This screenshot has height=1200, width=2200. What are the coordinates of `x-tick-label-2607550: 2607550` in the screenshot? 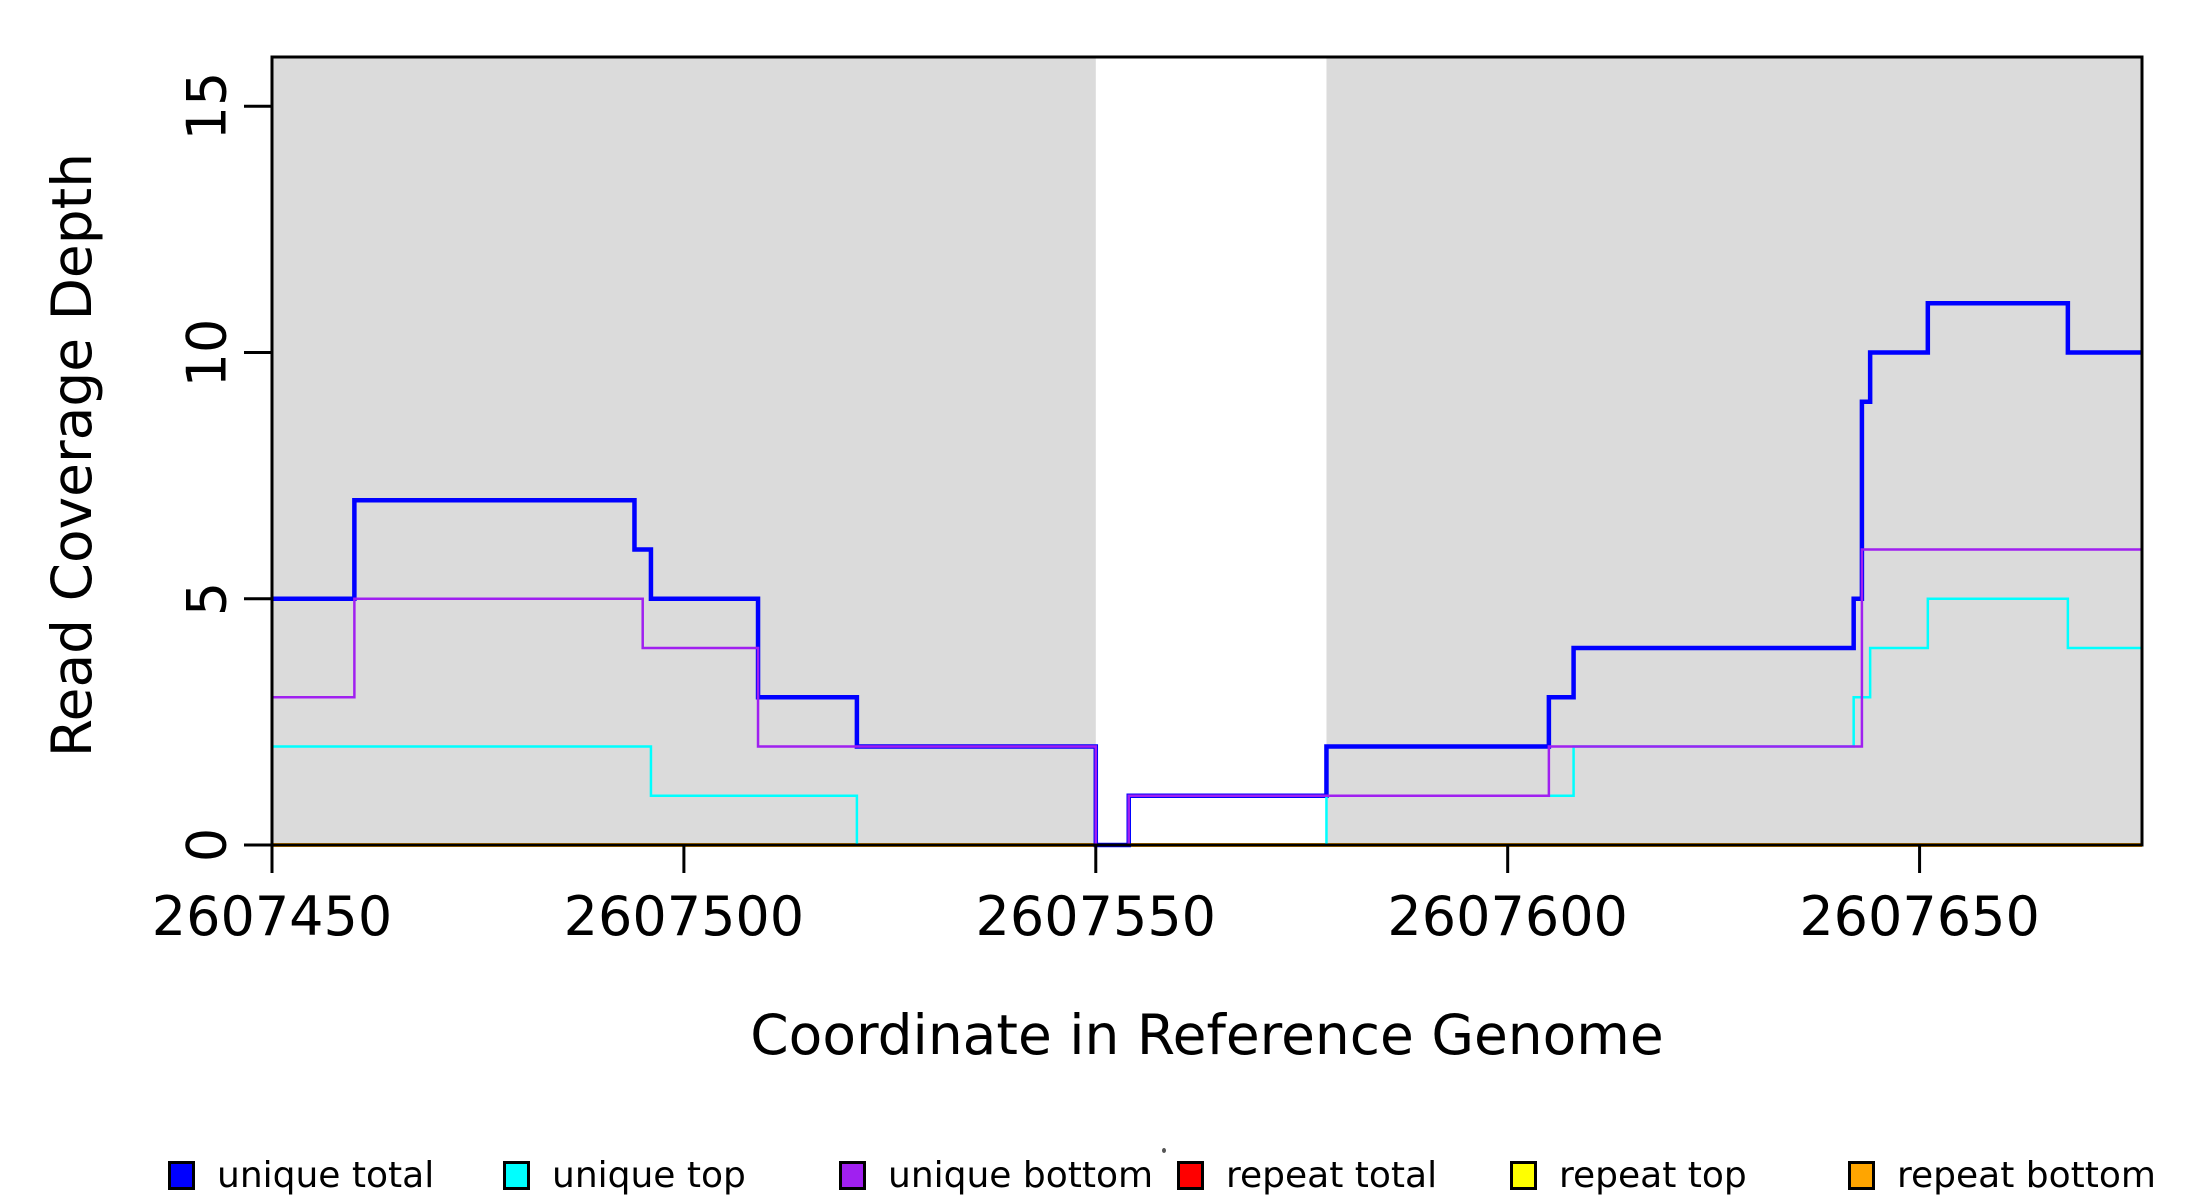 It's located at (1096, 916).